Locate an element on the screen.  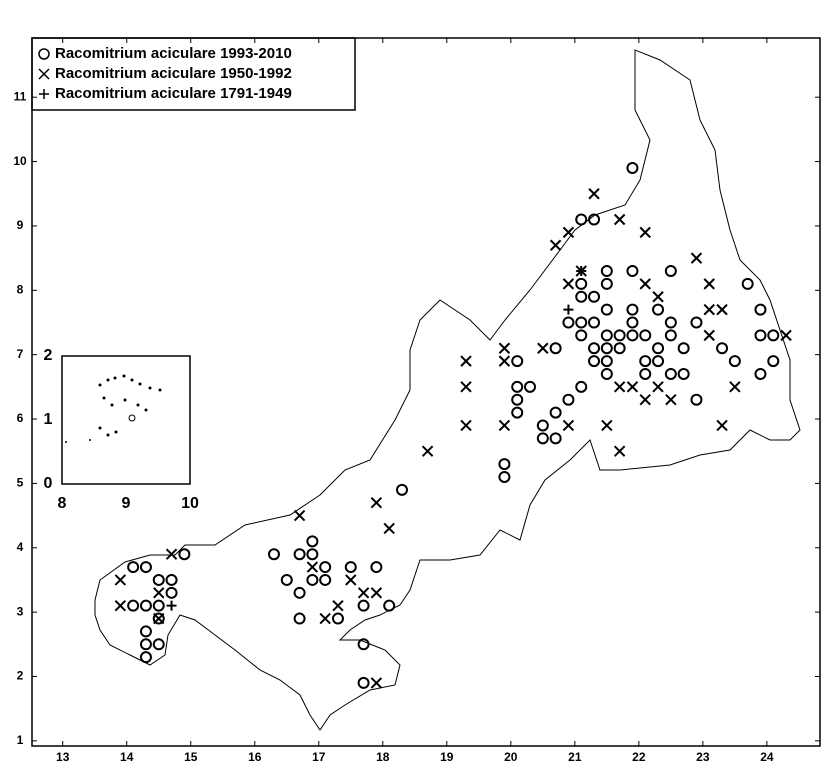
y-tick-label: 4 is located at coordinates (20, 547).